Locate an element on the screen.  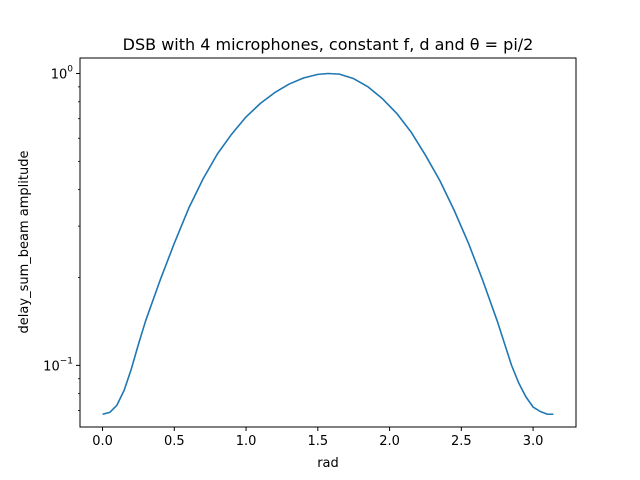
y-tick-label: 10⁻¹ is located at coordinates (58, 365).